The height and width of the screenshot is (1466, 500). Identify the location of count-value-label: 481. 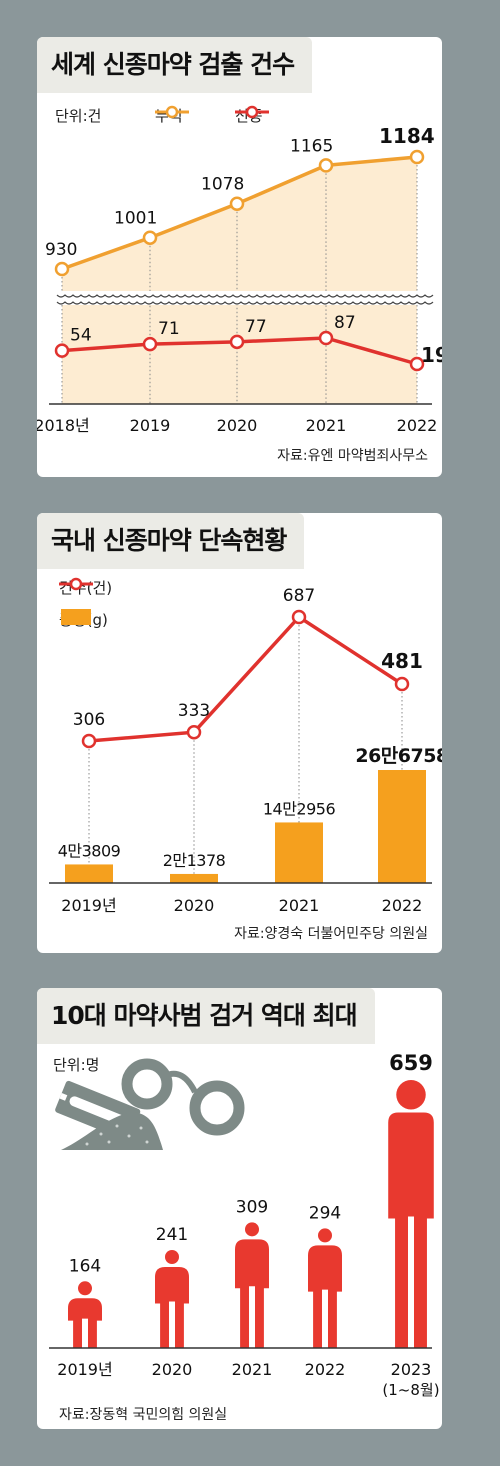
(402, 661).